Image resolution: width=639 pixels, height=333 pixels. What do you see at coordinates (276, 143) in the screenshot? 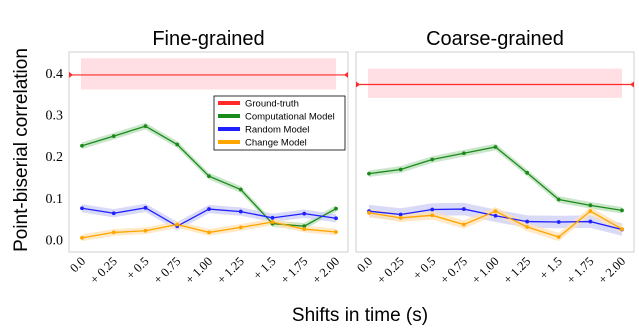
I see `legend-label: Change Model` at bounding box center [276, 143].